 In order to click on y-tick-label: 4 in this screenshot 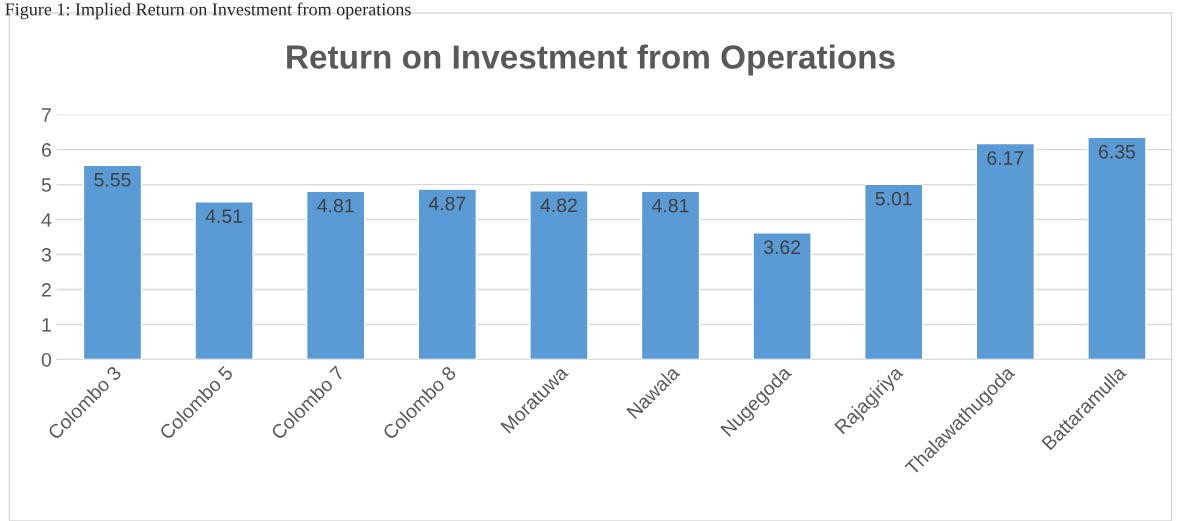, I will do `click(46, 220)`.